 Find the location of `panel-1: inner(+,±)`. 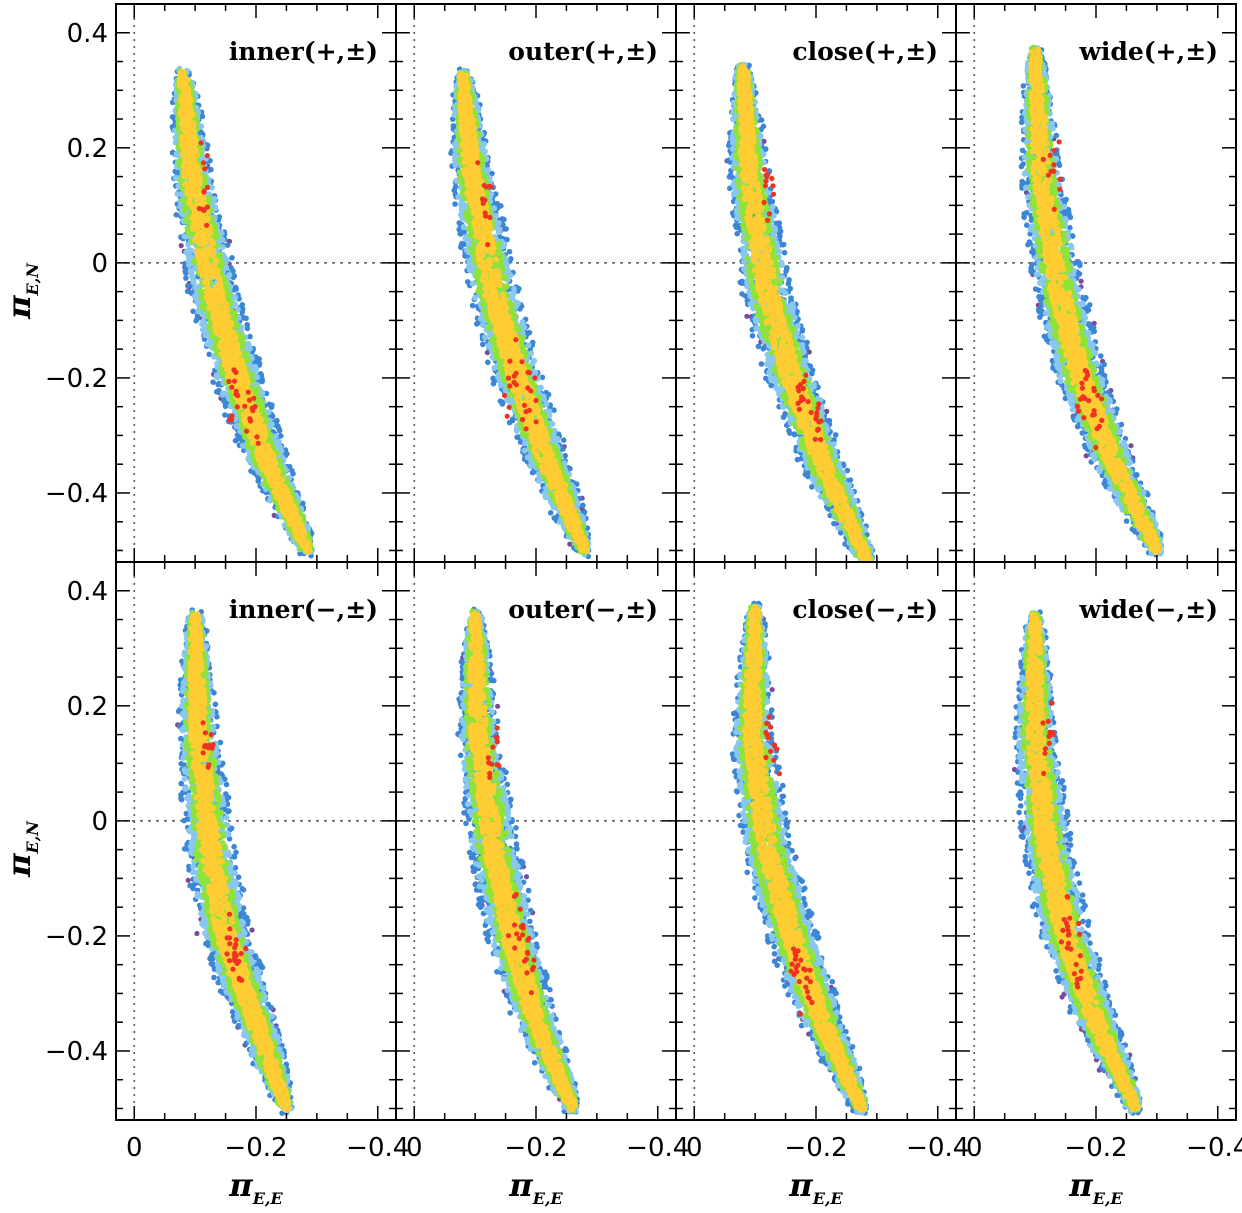

panel-1: inner(+,±) is located at coordinates (256, 283).